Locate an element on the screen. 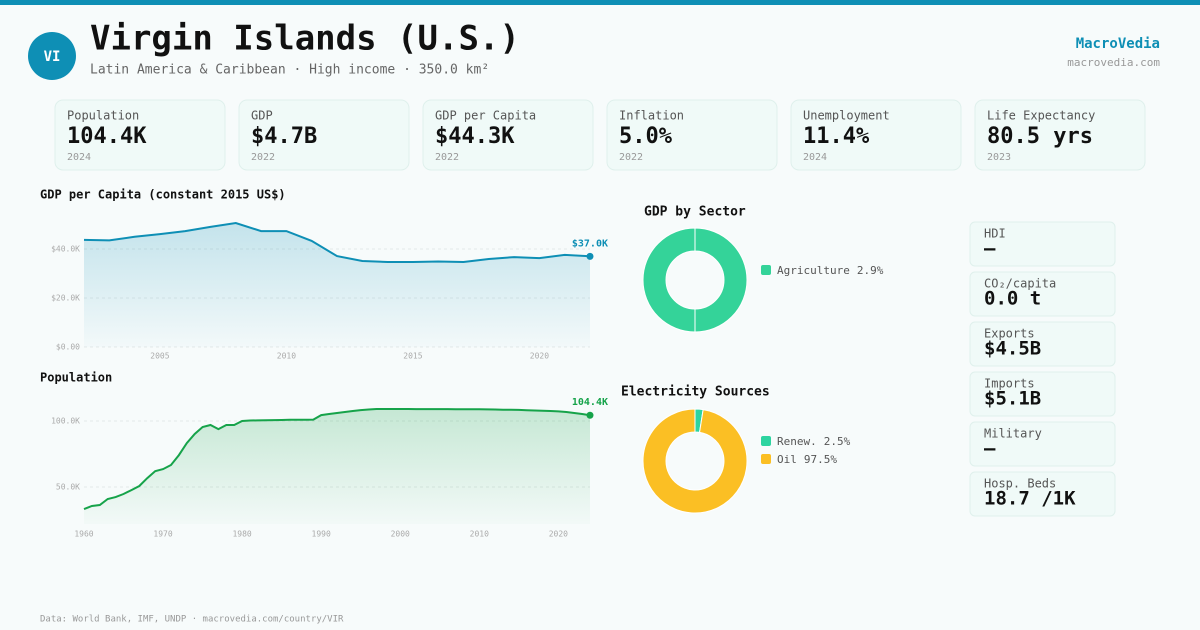  y-tick-label: $20.0K is located at coordinates (65, 298).